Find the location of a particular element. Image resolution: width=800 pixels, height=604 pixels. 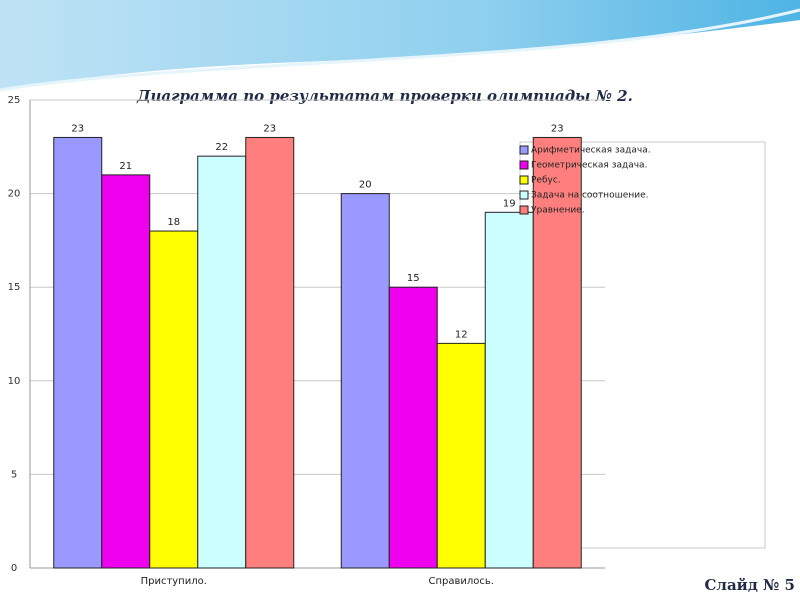

legend-label: Арифметическая задача. is located at coordinates (591, 151).